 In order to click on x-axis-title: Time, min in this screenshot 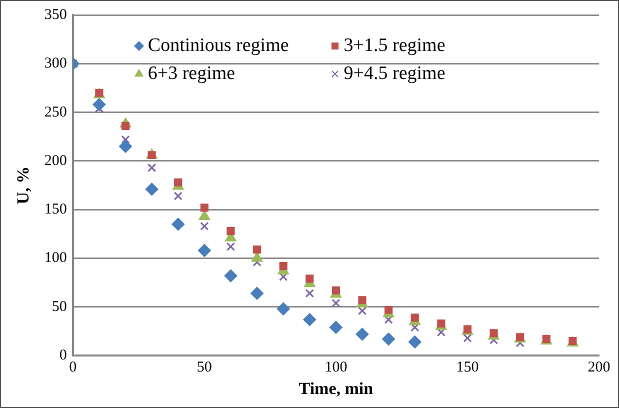, I will do `click(336, 388)`.